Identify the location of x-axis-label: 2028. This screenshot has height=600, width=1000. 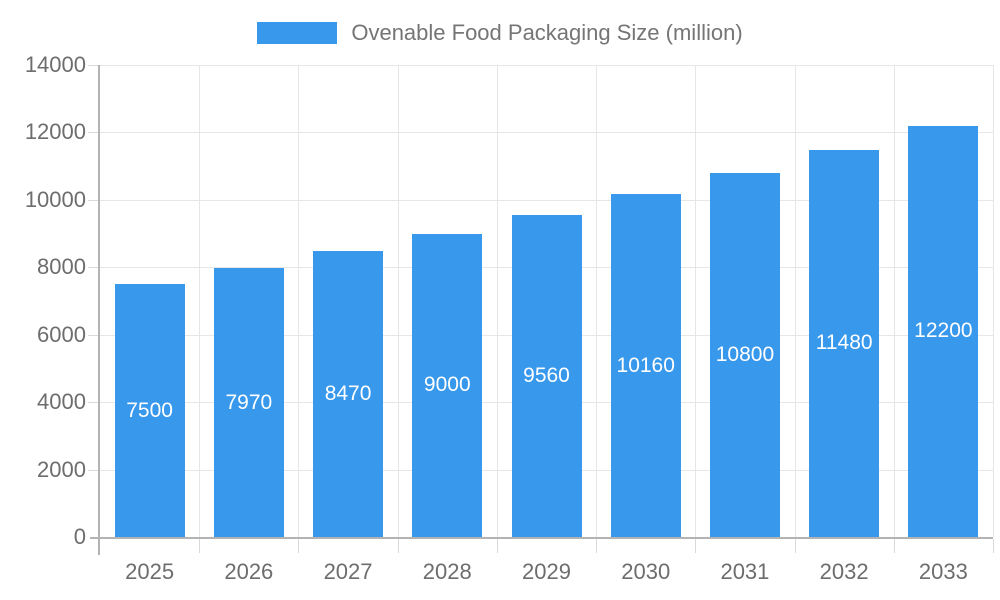
(447, 571).